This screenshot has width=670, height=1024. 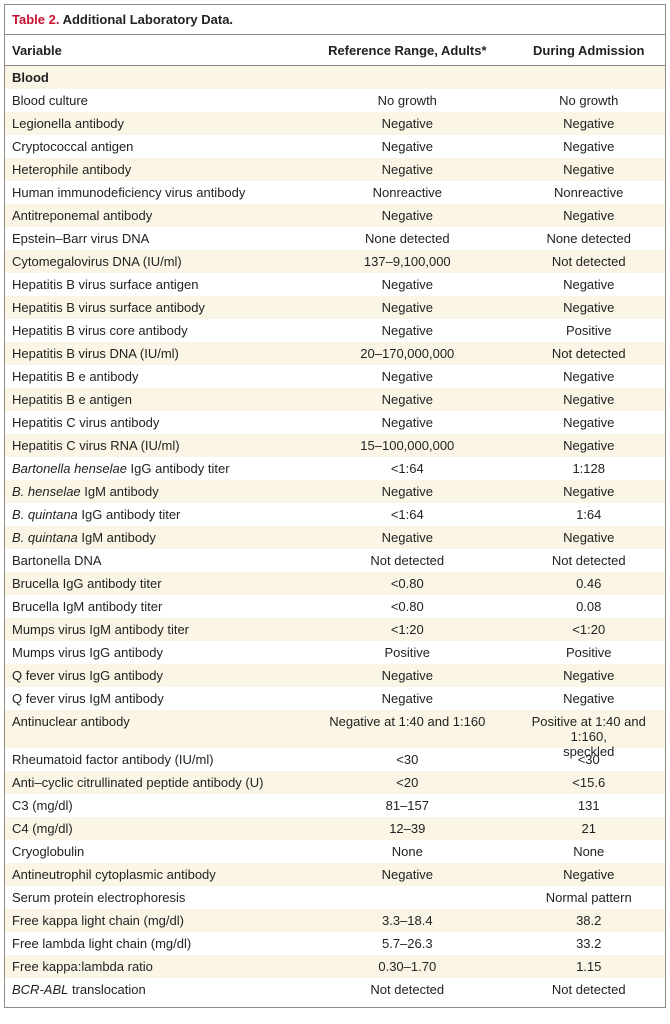 What do you see at coordinates (335, 851) in the screenshot?
I see `table-row: Cryoglobulin None None` at bounding box center [335, 851].